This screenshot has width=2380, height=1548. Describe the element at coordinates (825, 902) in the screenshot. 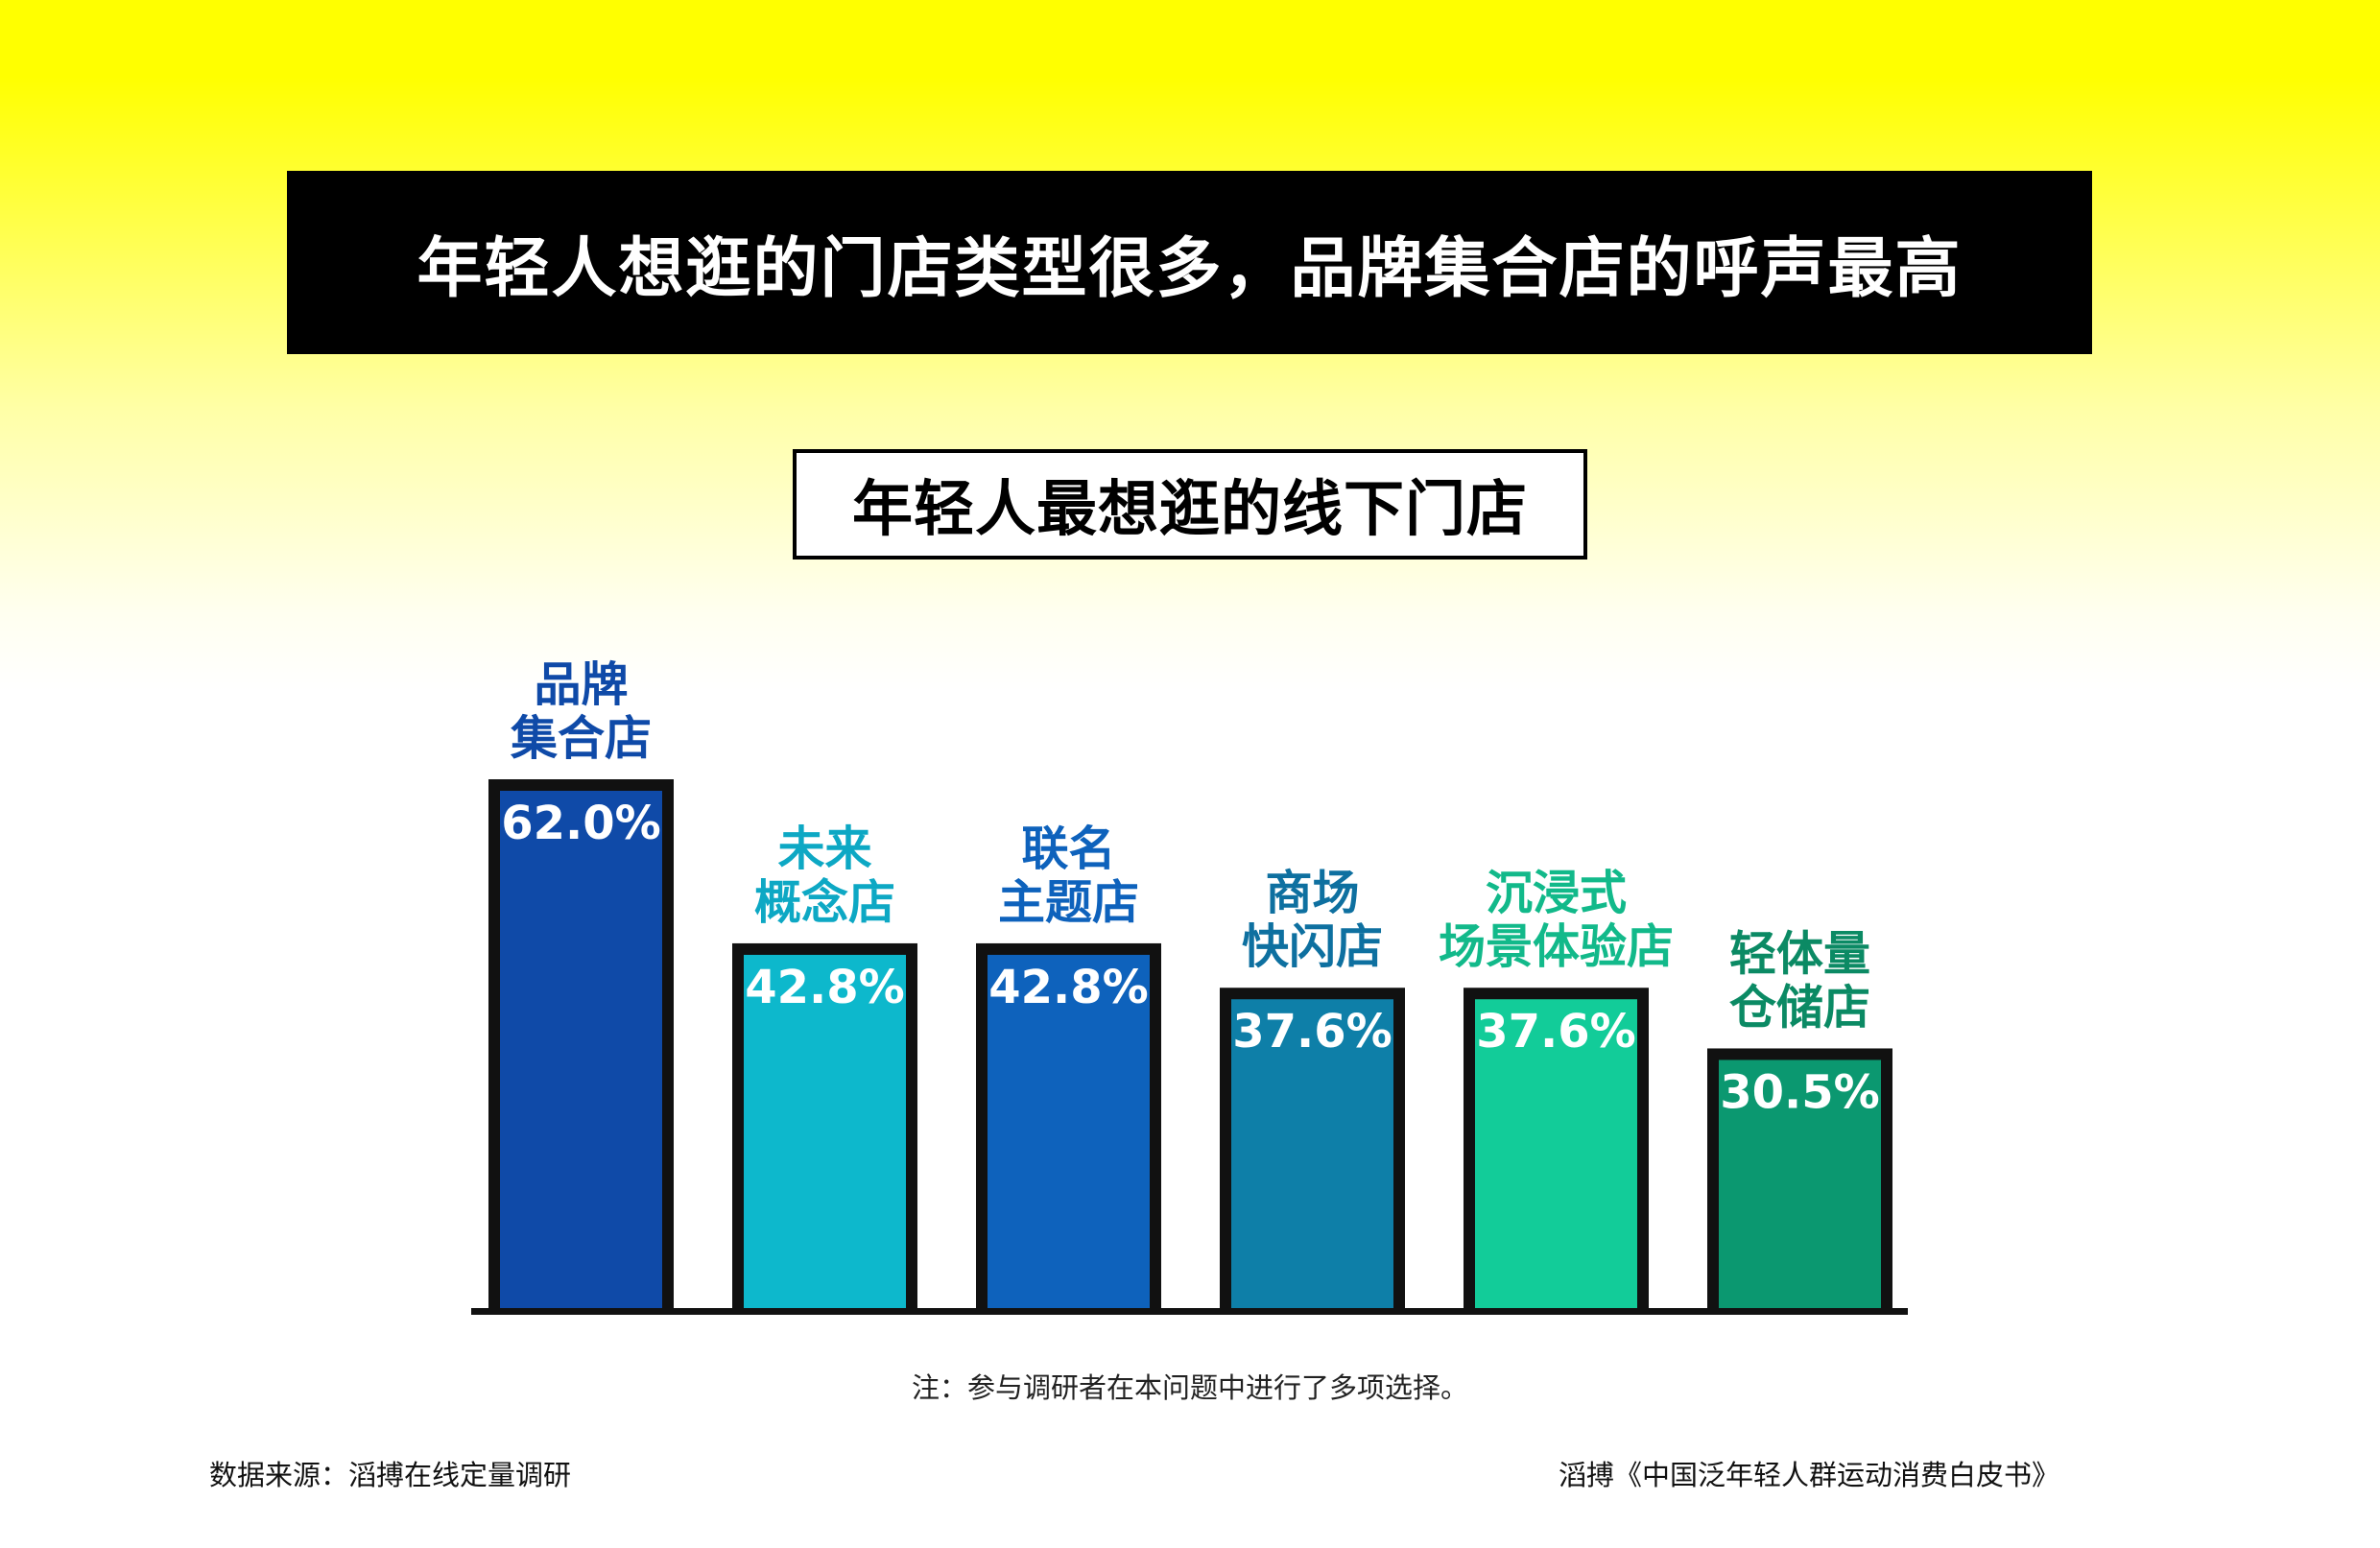

I see `category-label: 概念店` at that location.